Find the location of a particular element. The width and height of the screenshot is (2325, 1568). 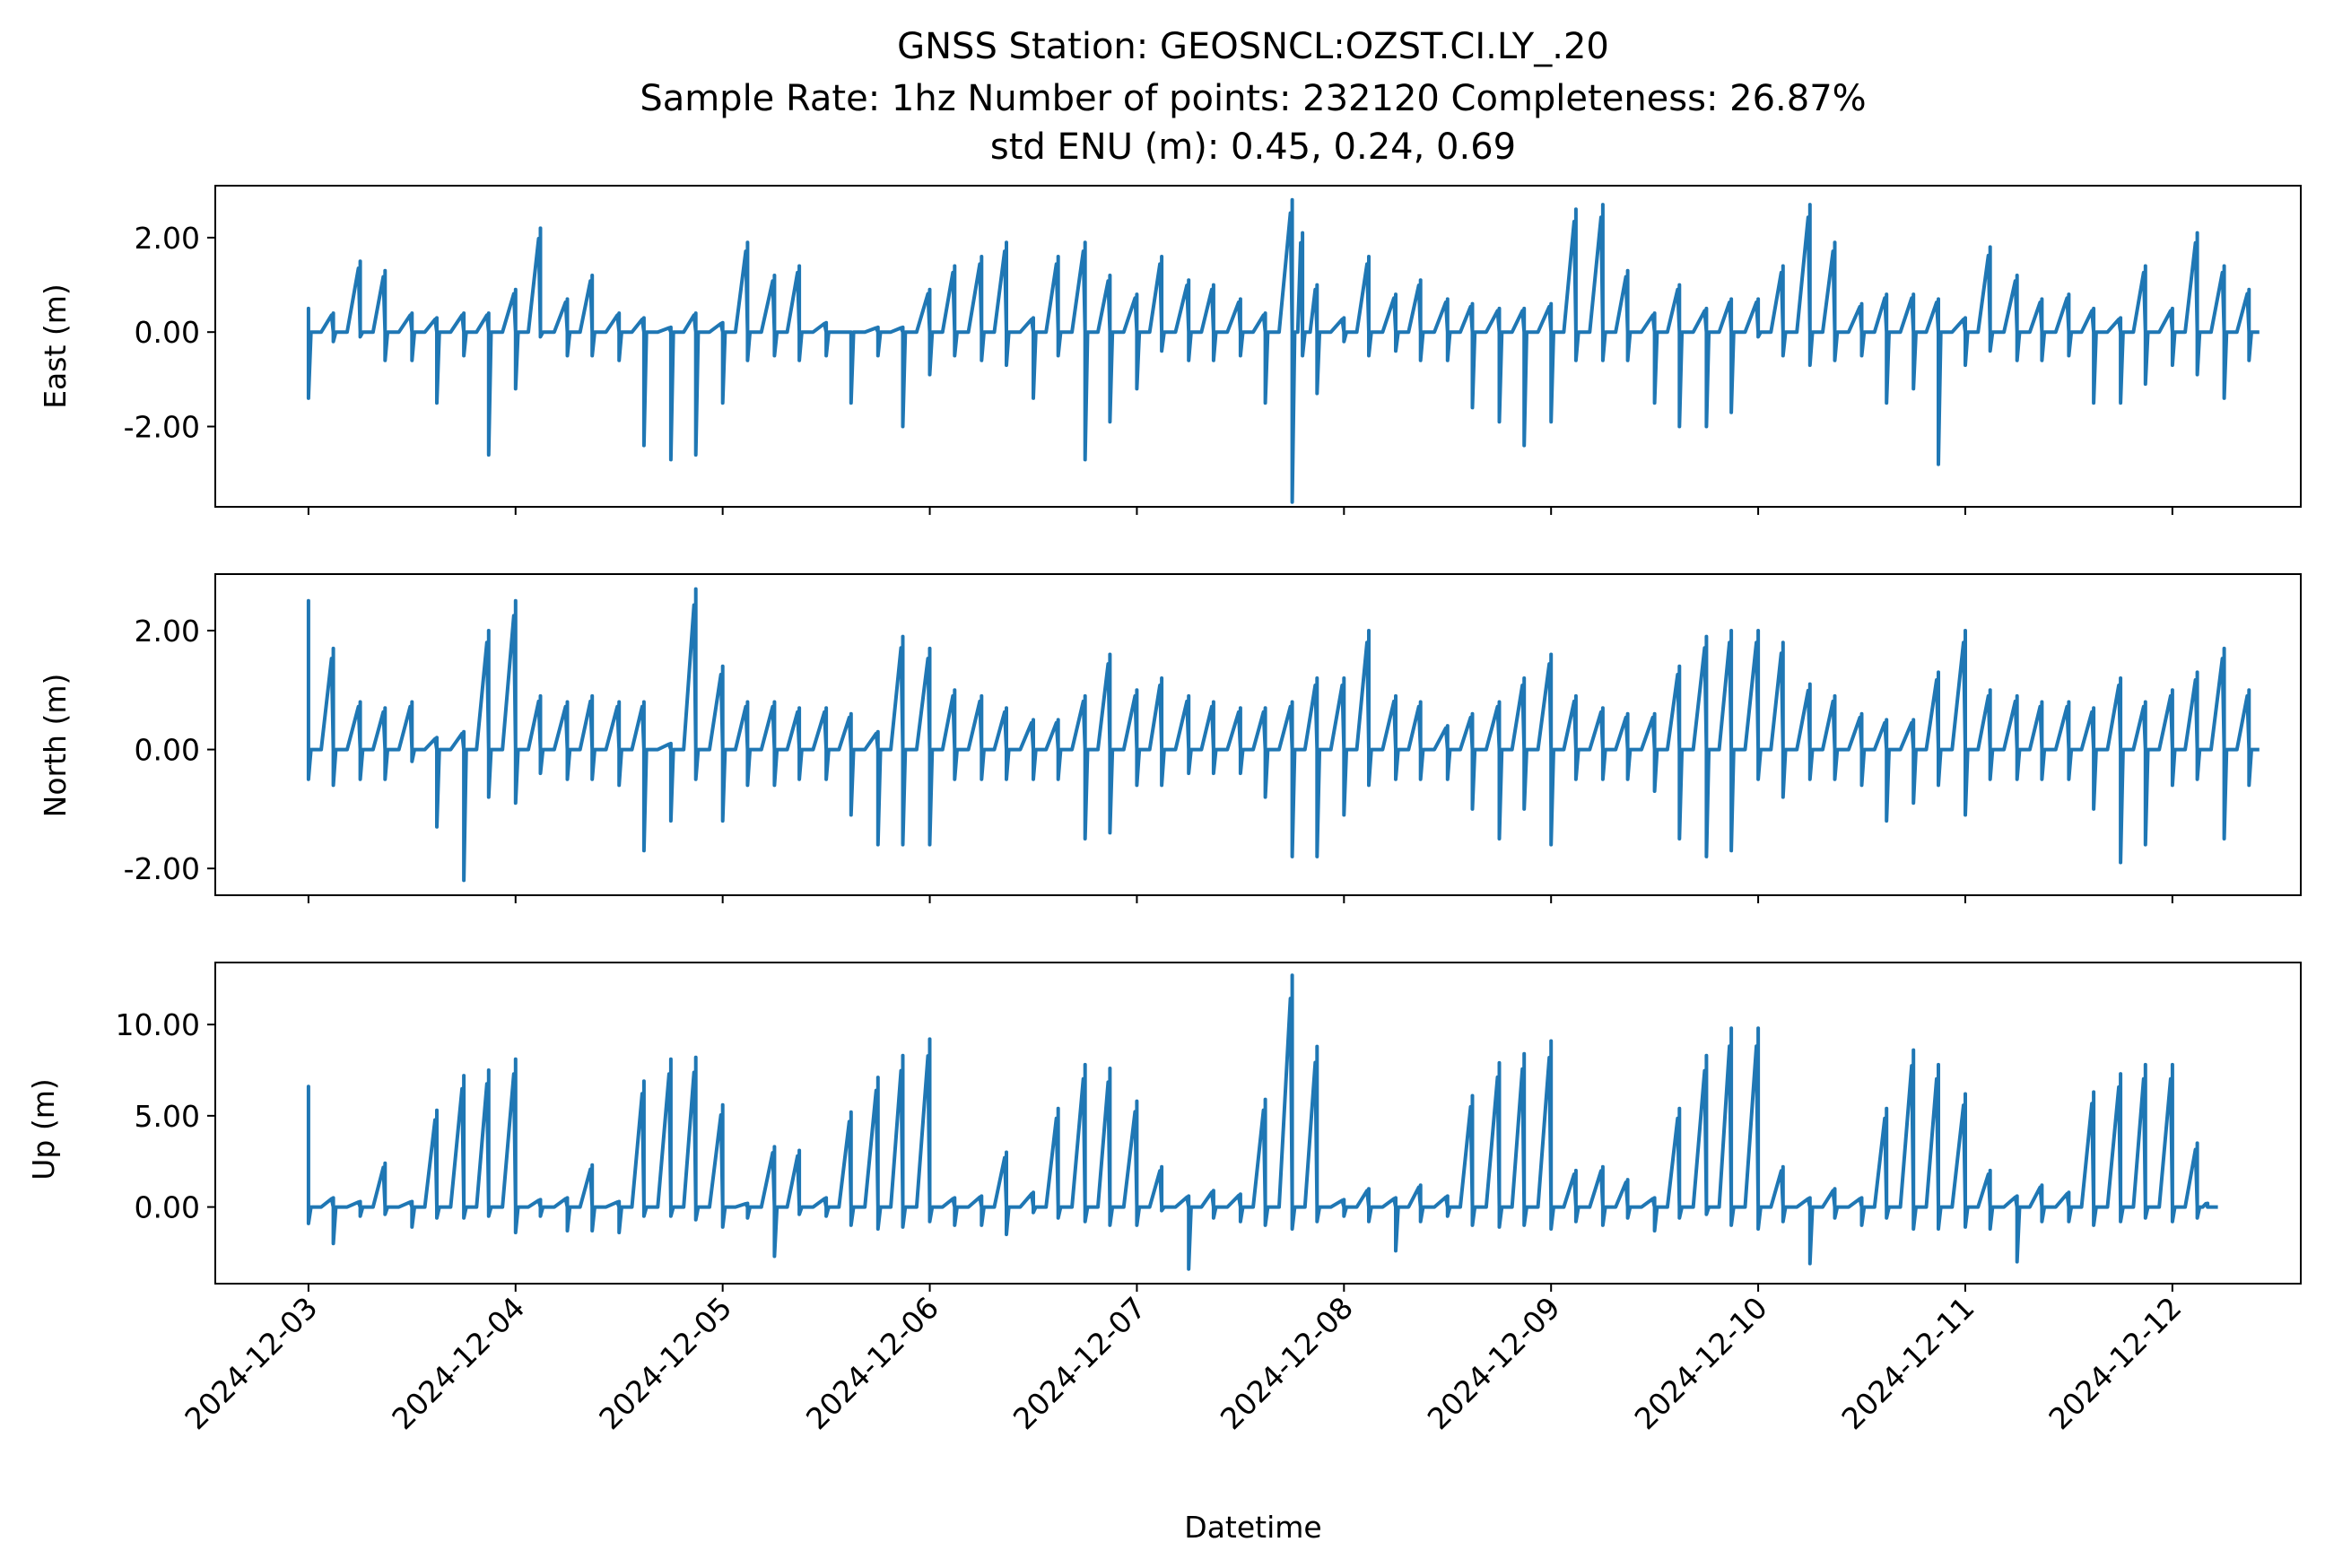

x-tick-label: 2024-12-07 is located at coordinates (1079, 1363).